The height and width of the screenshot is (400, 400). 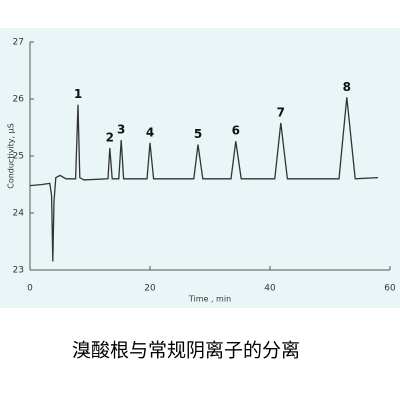 What do you see at coordinates (209, 299) in the screenshot?
I see `x-axis-label: Time , min` at bounding box center [209, 299].